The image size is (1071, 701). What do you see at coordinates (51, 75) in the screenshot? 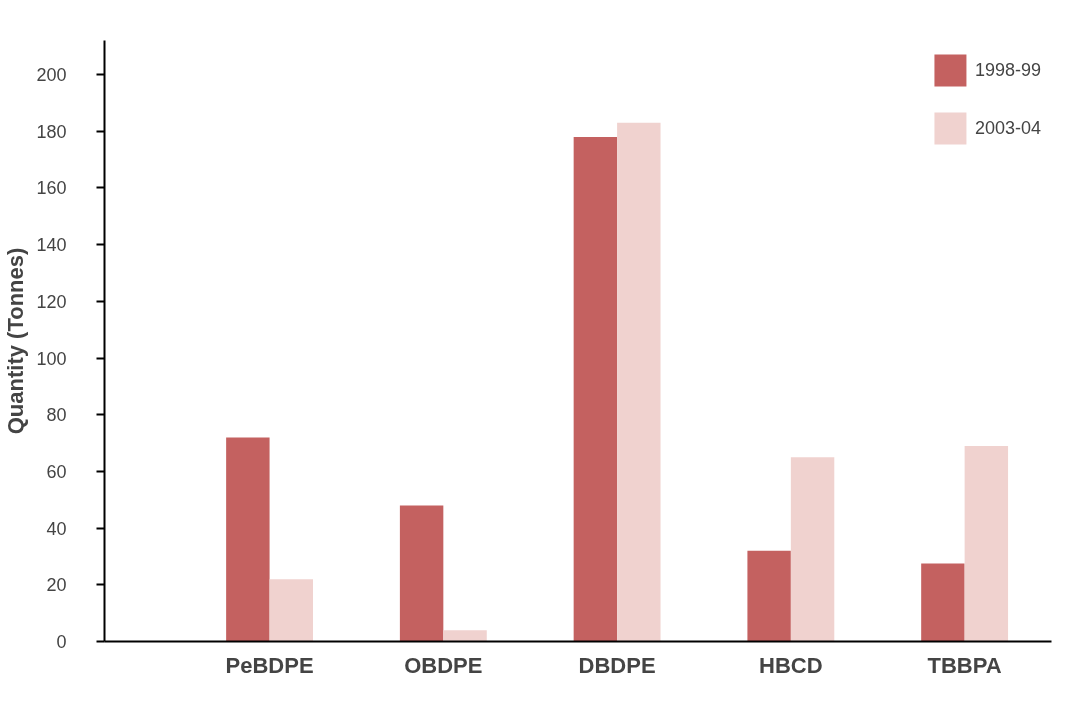
I see `y-tick-label: 200` at bounding box center [51, 75].